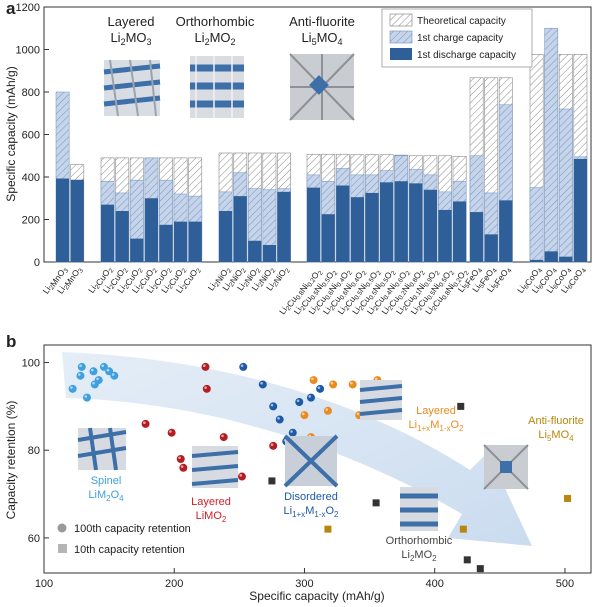  What do you see at coordinates (556, 421) in the screenshot?
I see `svg-text: Anti-fluorite` at bounding box center [556, 421].